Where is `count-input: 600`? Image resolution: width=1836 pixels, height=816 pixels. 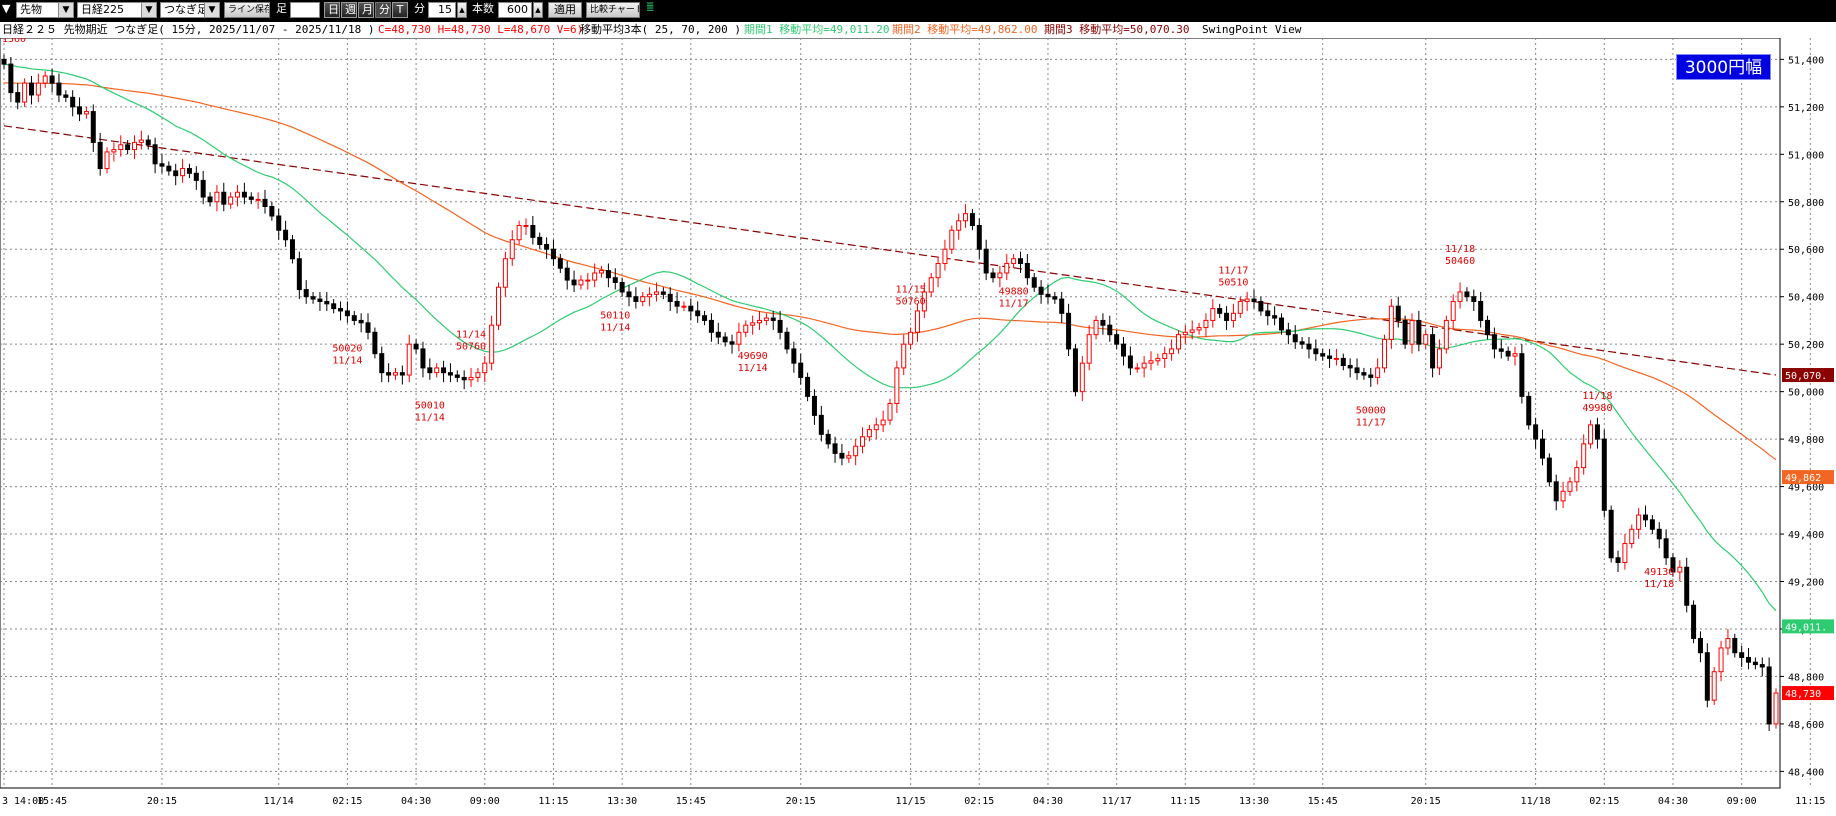 count-input: 600 is located at coordinates (515, 10).